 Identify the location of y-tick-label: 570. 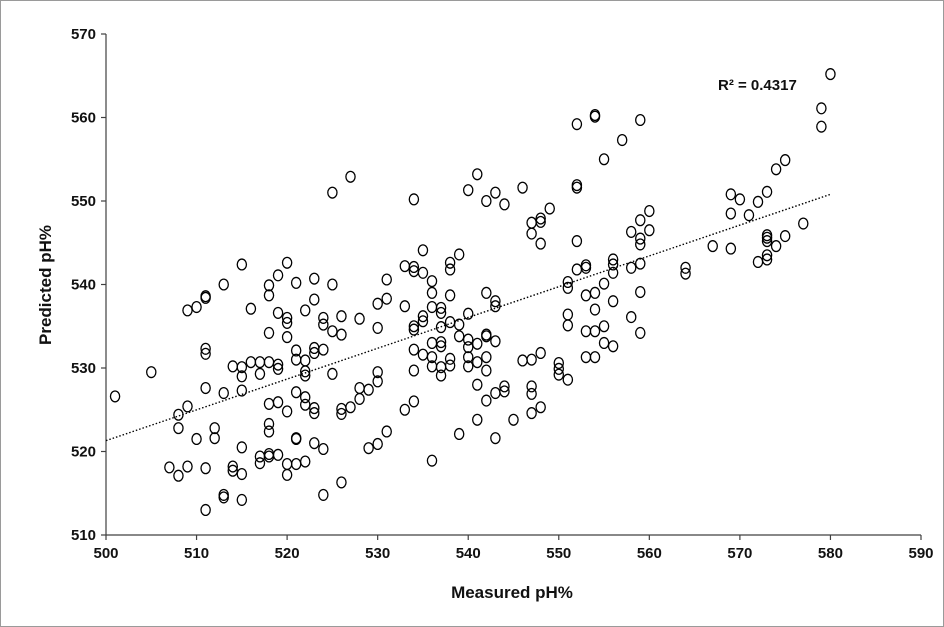
(83, 34).